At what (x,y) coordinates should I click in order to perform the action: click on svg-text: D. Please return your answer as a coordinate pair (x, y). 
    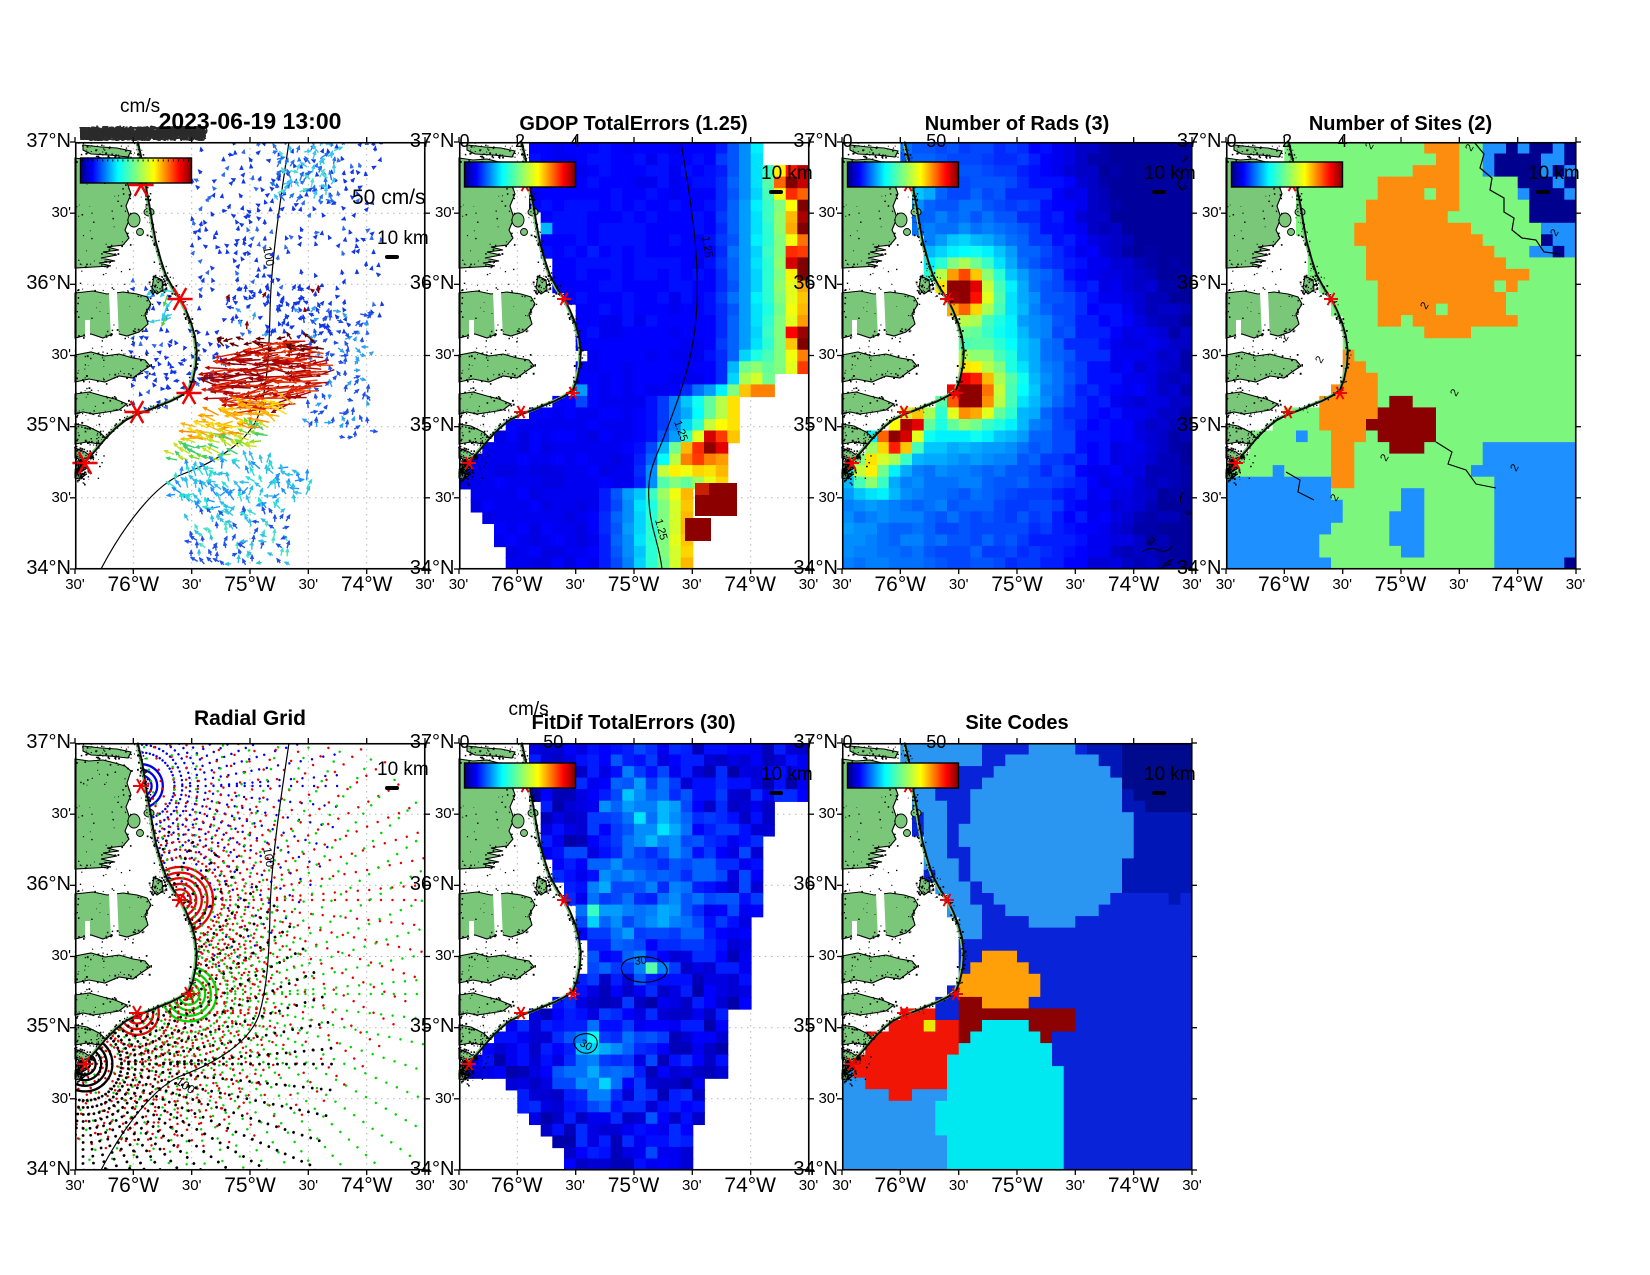
    Looking at the image, I should click on (189, 131).